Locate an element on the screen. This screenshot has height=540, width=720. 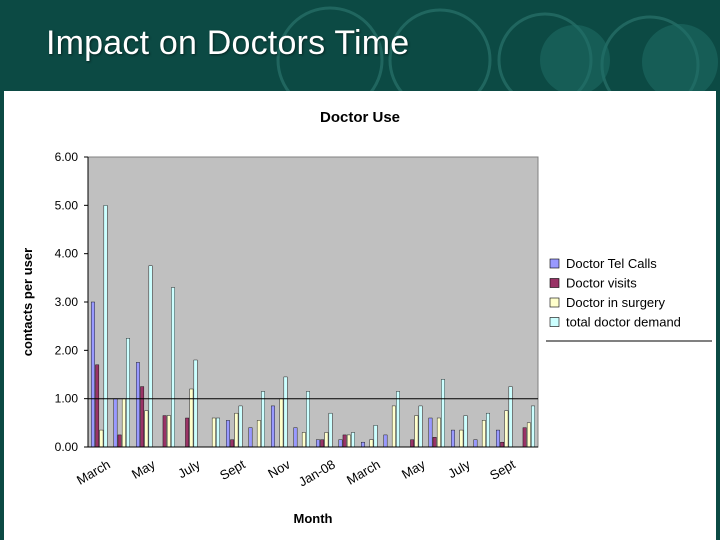
slide-title: Impact on Doctors Time is located at coordinates (228, 43).